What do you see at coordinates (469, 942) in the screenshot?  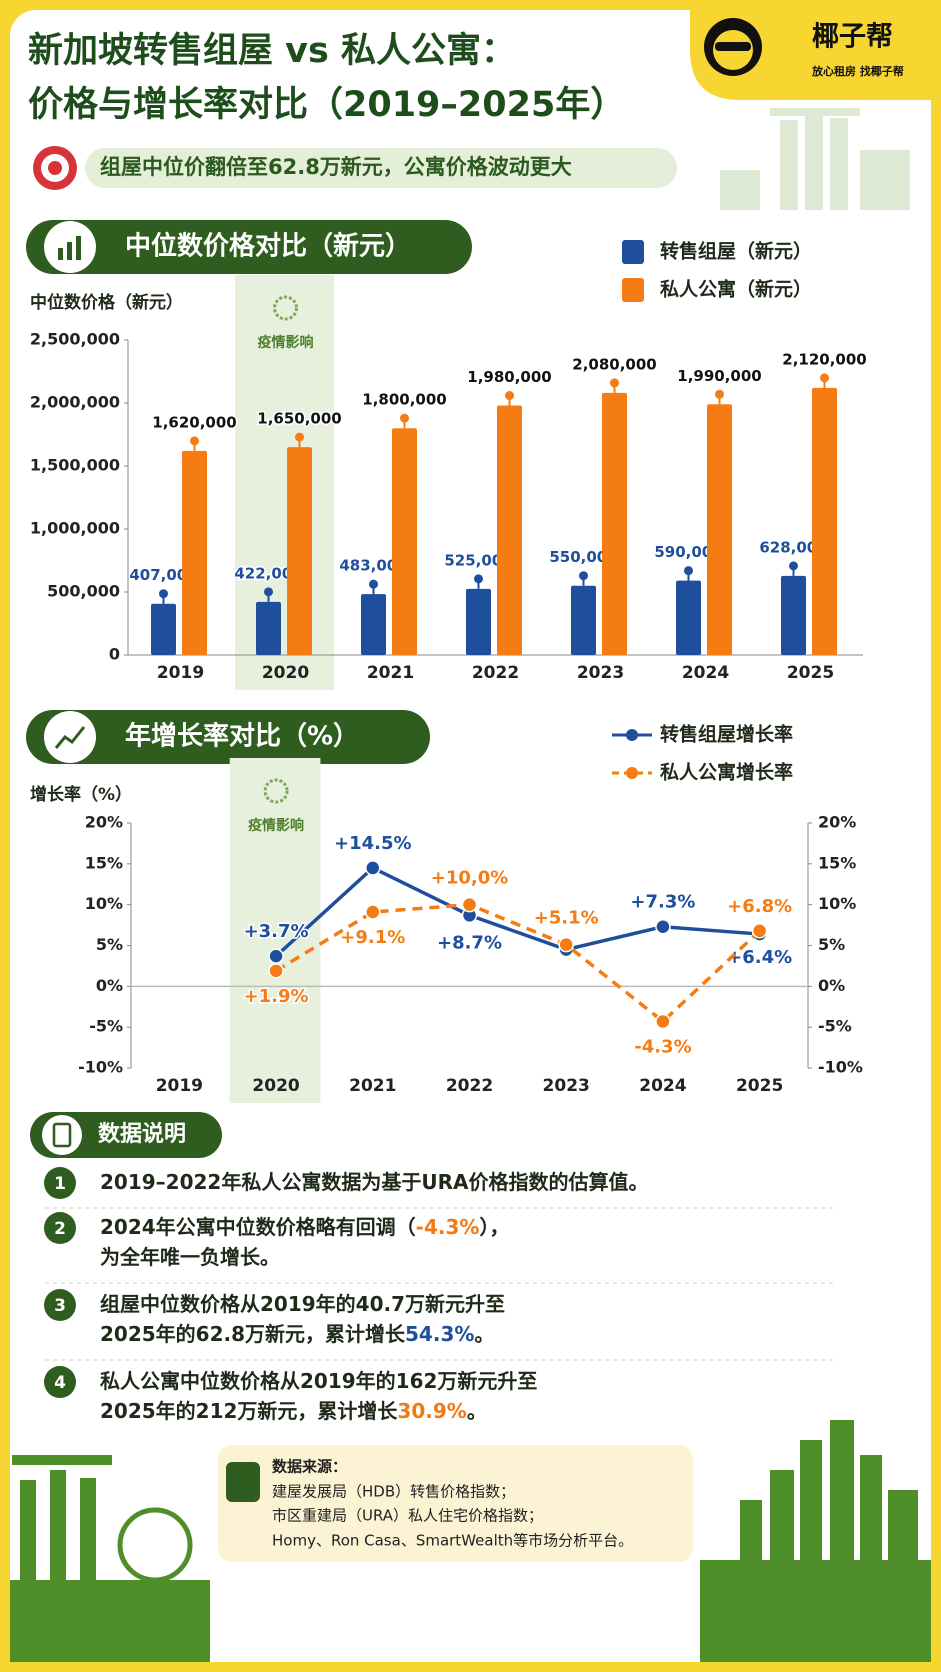 I see `value-label: +8.7%` at bounding box center [469, 942].